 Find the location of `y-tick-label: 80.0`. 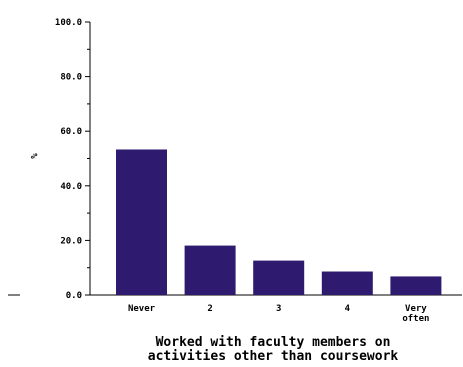

y-tick-label: 80.0 is located at coordinates (71, 78).